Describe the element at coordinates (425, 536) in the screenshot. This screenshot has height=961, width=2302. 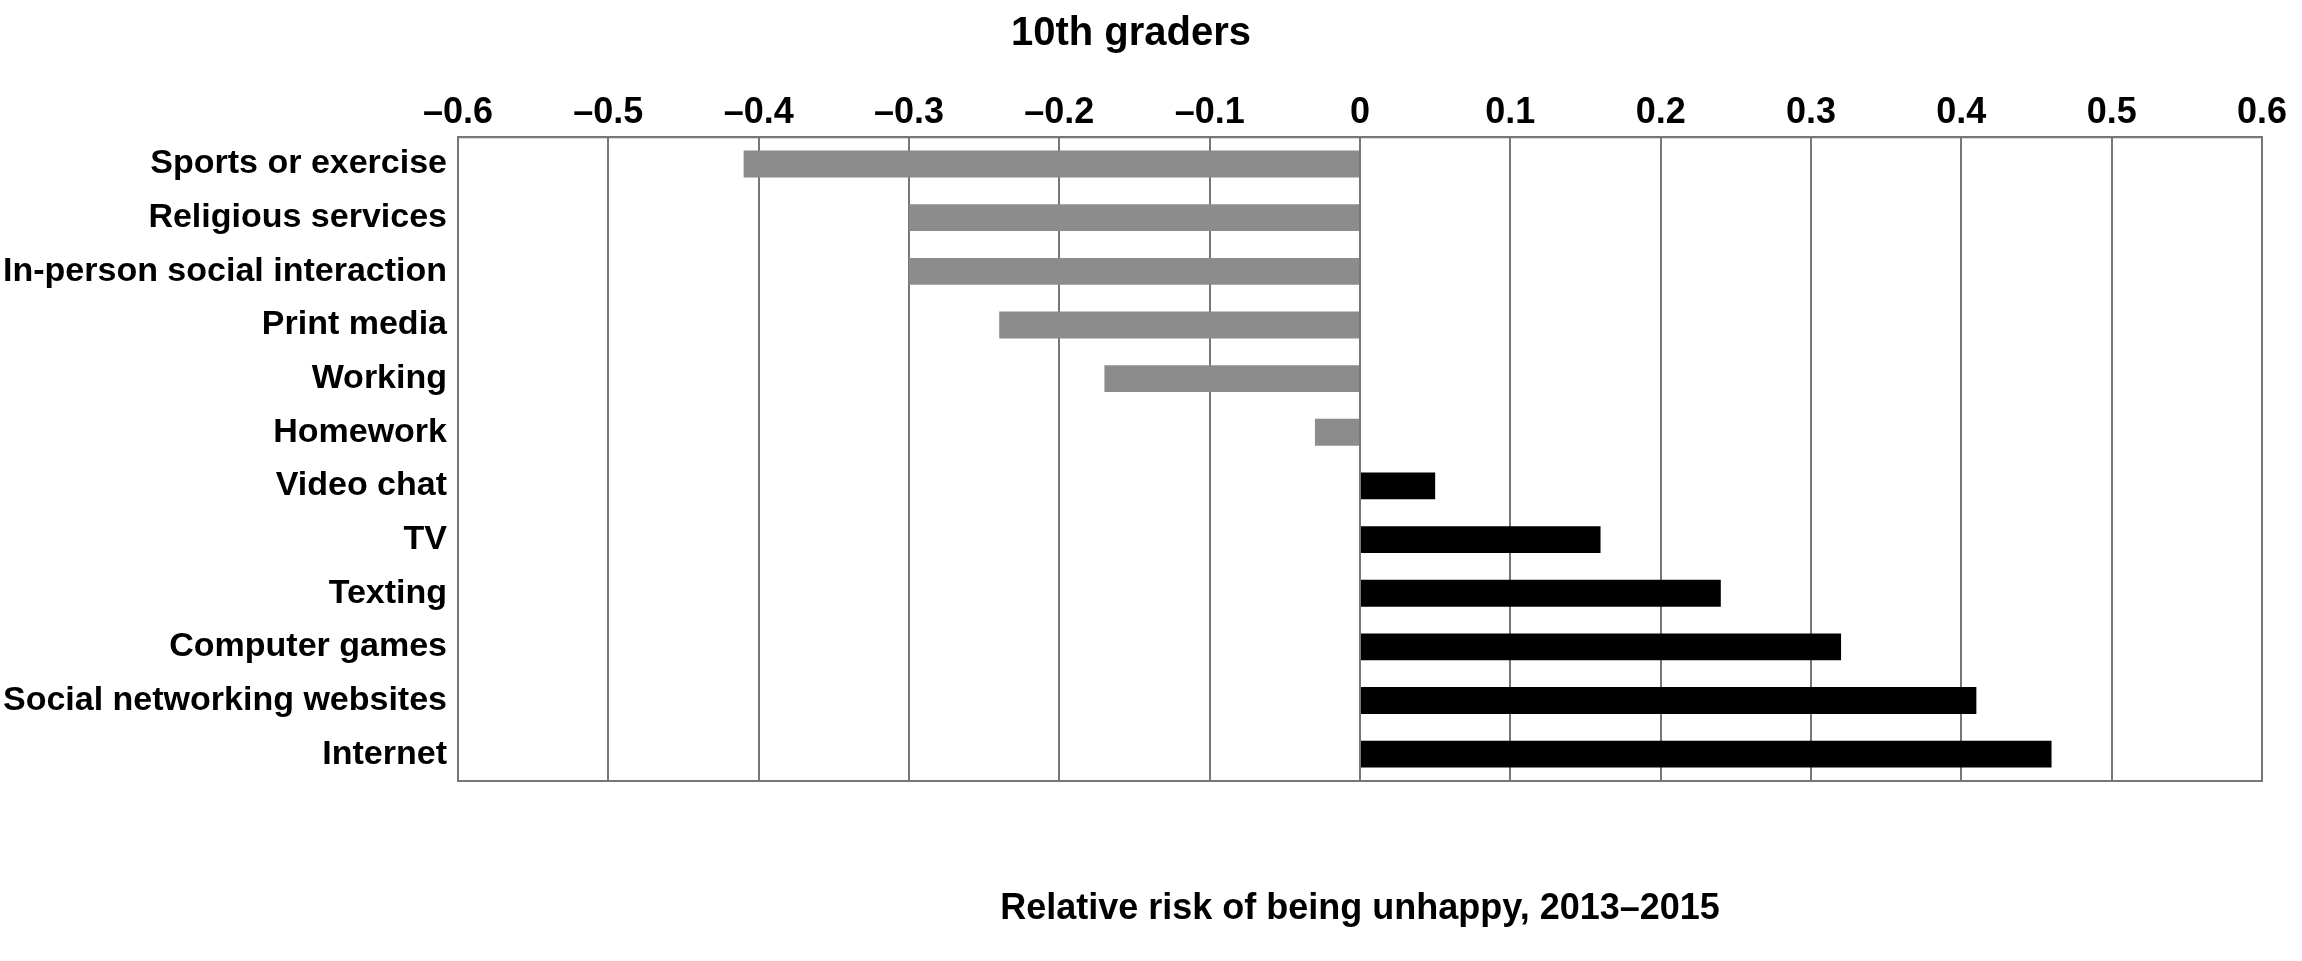
I see `y-tick-label: TV` at that location.